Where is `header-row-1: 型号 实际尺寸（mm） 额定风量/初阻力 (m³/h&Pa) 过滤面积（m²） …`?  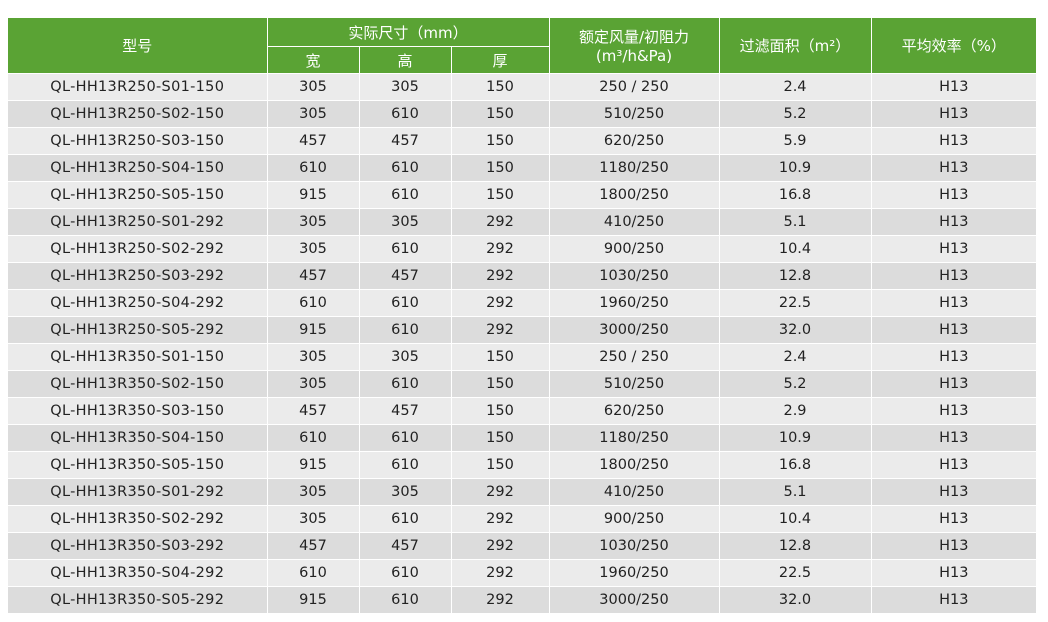
header-row-1: 型号 实际尺寸（mm） 额定风量/初阻力 (m³/h&Pa) 过滤面积（m²） … is located at coordinates (522, 46).